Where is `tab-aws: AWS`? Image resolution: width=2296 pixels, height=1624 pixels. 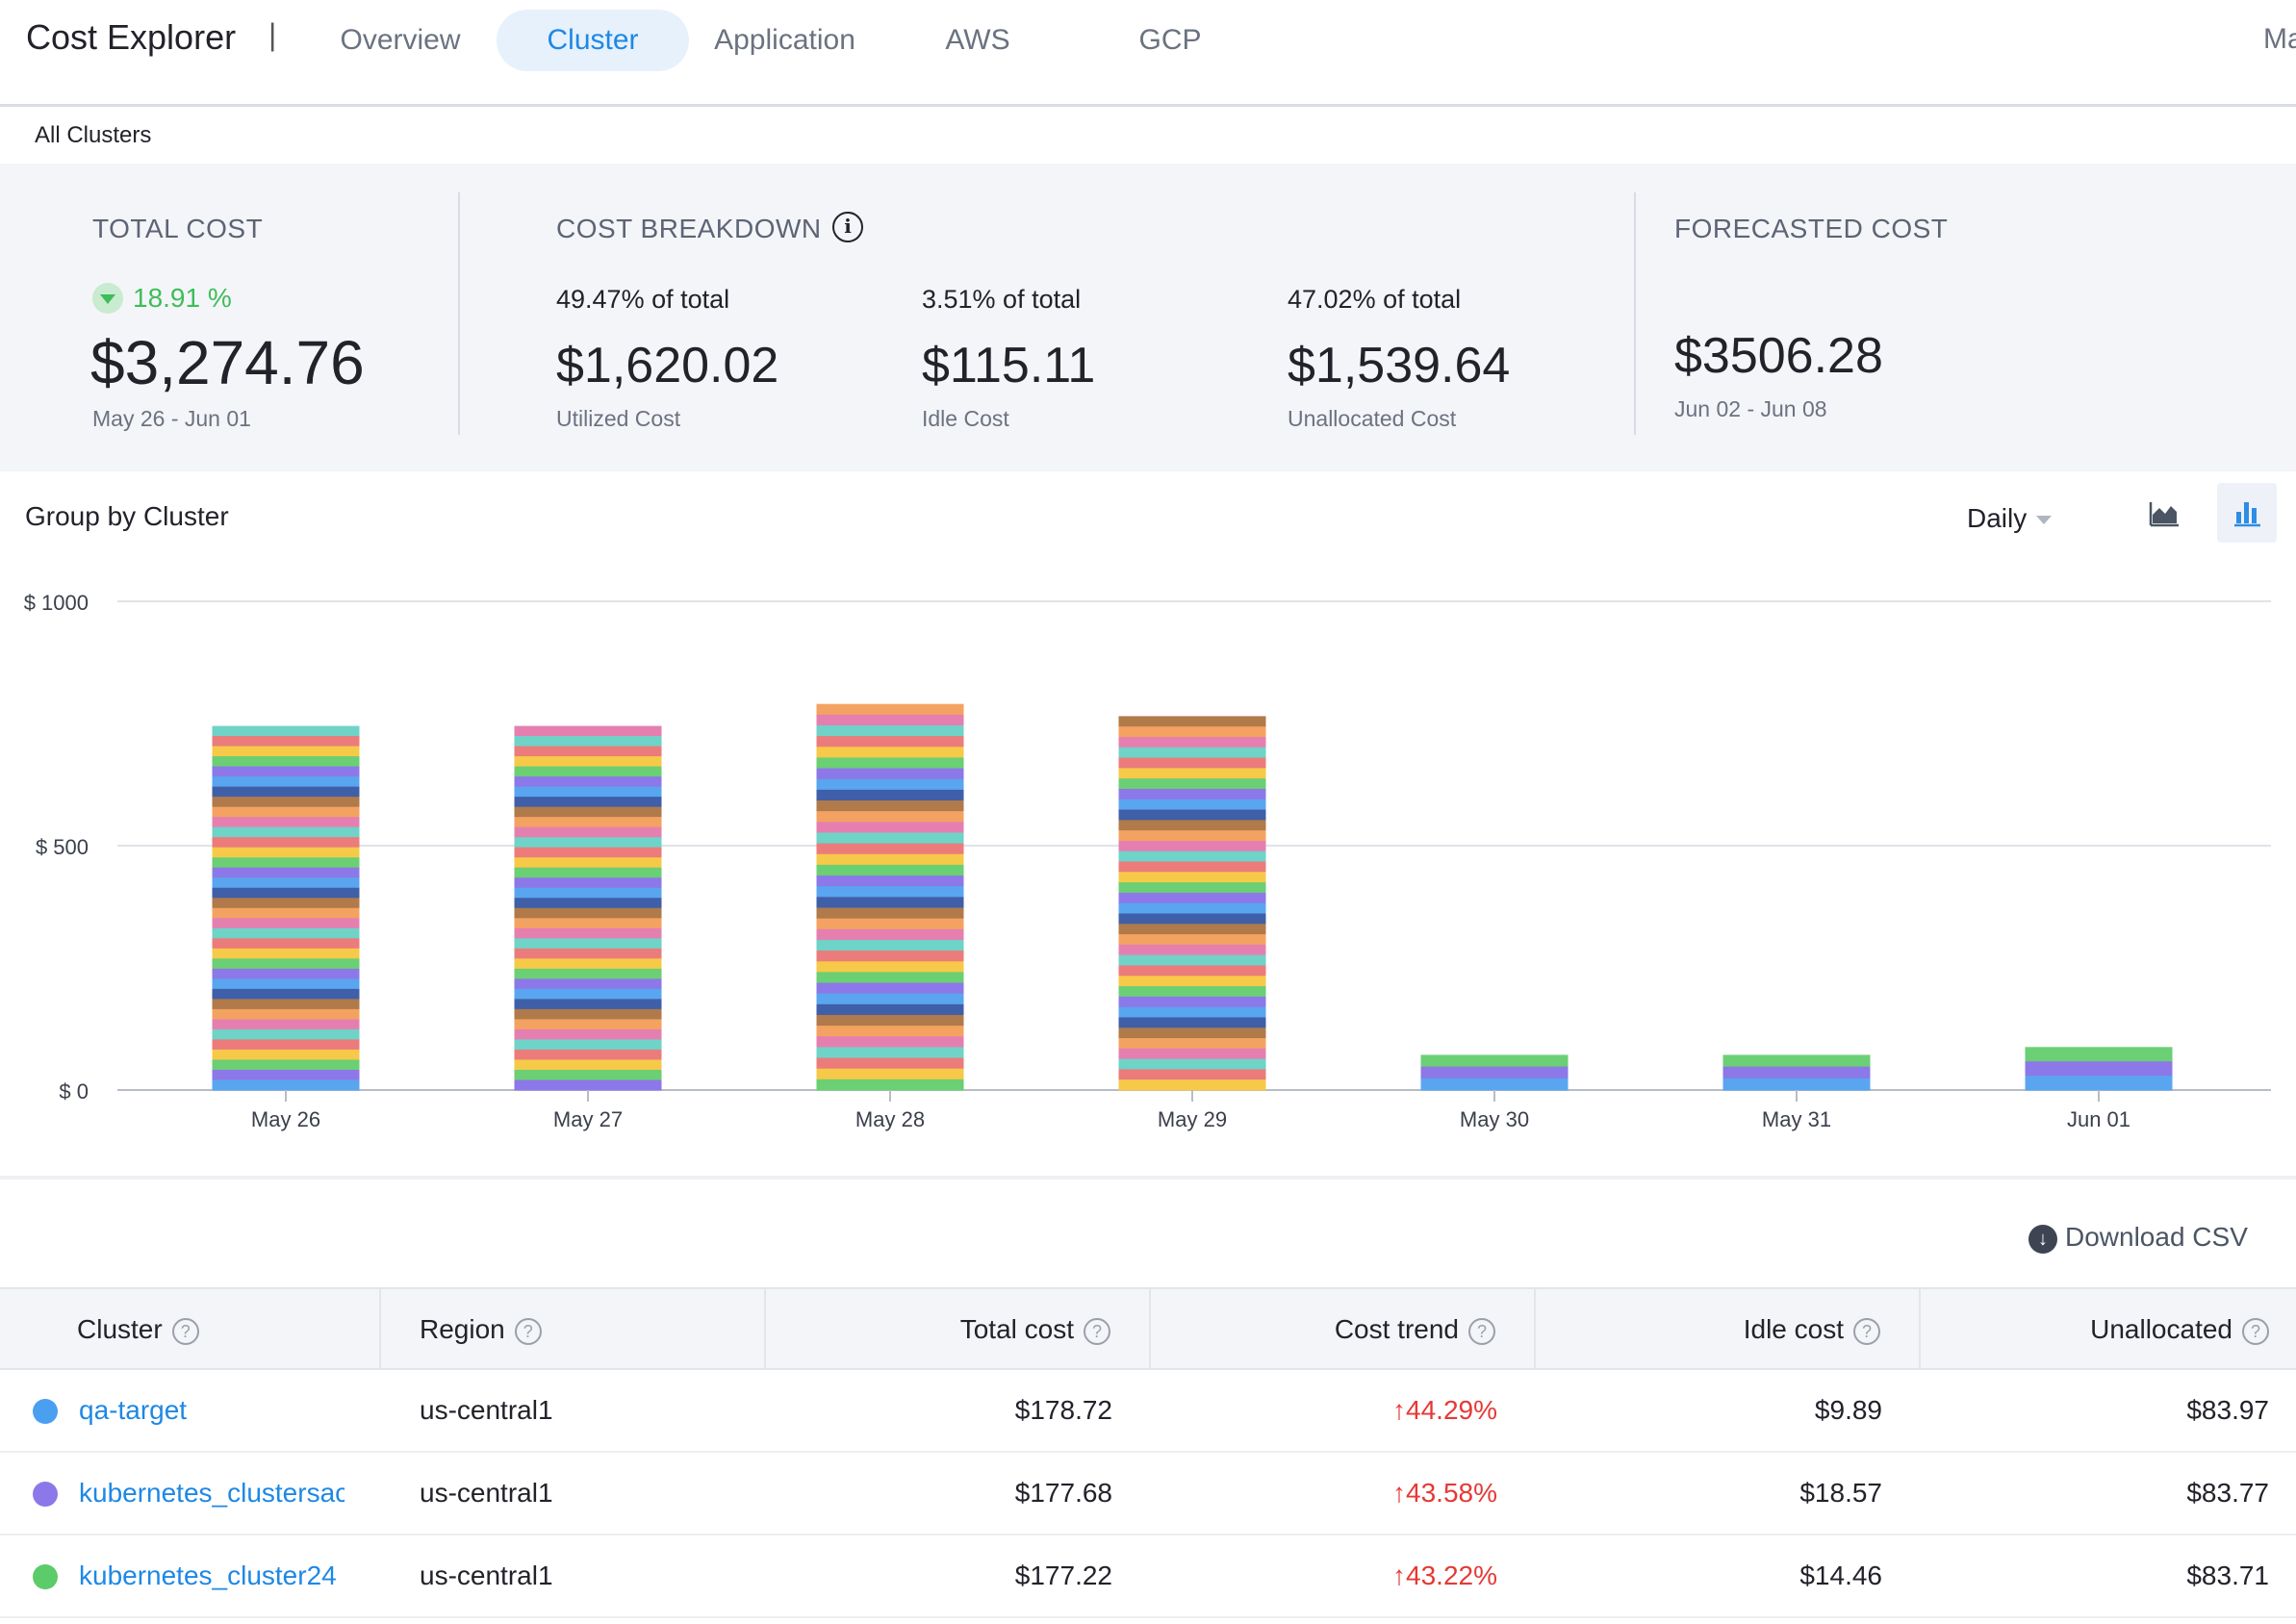
tab-aws: AWS is located at coordinates (977, 40).